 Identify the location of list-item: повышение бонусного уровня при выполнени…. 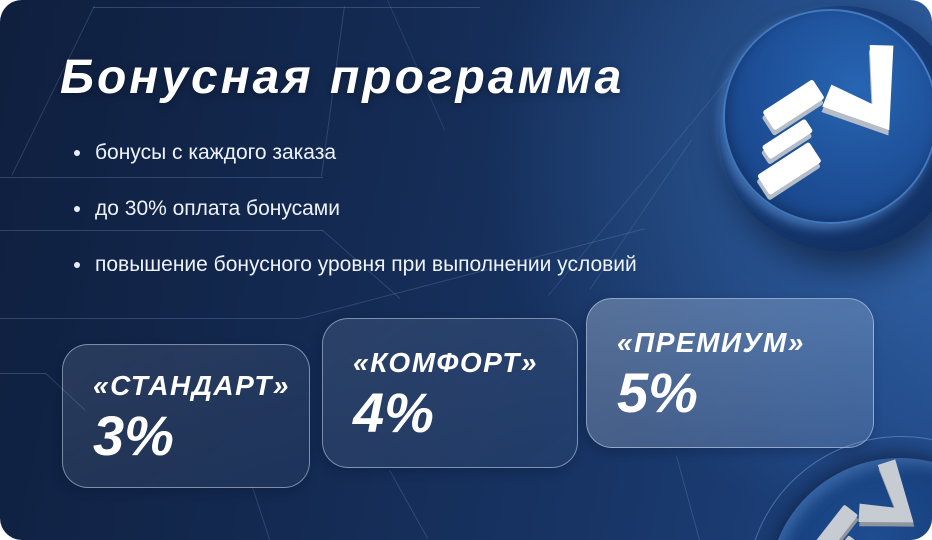
(355, 265).